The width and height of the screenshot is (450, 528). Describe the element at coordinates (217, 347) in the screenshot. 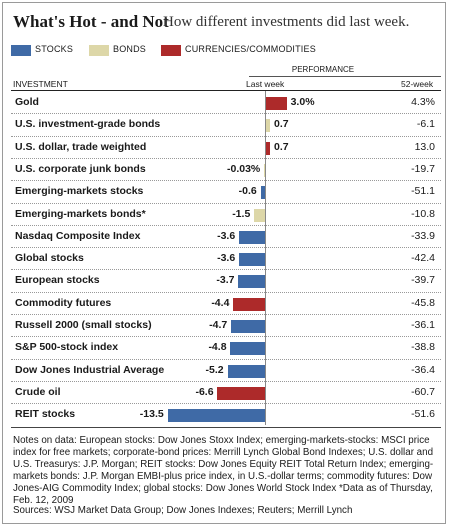

I see `value-label-s-p-500-stock-index: -4.8` at that location.